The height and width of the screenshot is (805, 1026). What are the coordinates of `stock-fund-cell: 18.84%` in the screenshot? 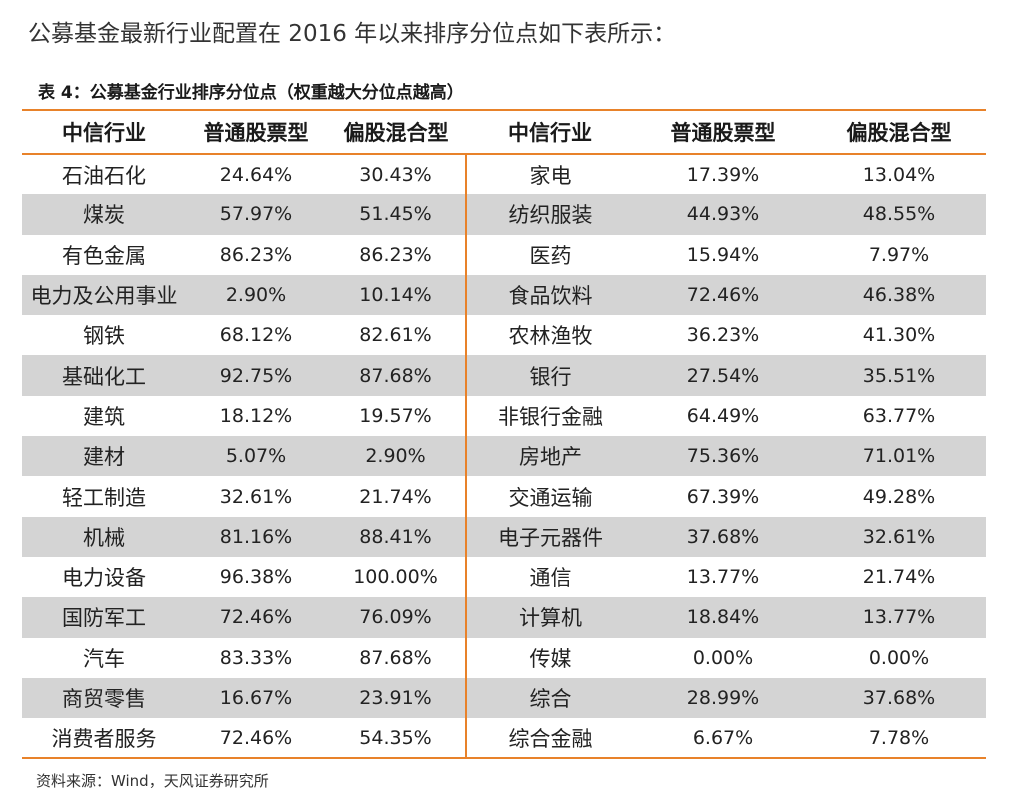 It's located at (723, 617).